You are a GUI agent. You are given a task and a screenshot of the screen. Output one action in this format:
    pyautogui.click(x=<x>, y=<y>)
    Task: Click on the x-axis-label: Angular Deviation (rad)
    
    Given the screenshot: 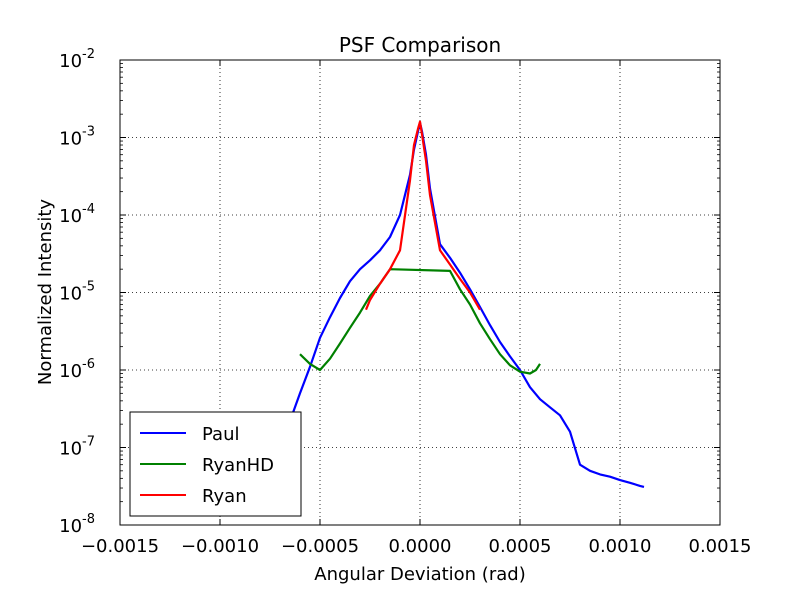 What is the action you would take?
    pyautogui.click(x=419, y=574)
    